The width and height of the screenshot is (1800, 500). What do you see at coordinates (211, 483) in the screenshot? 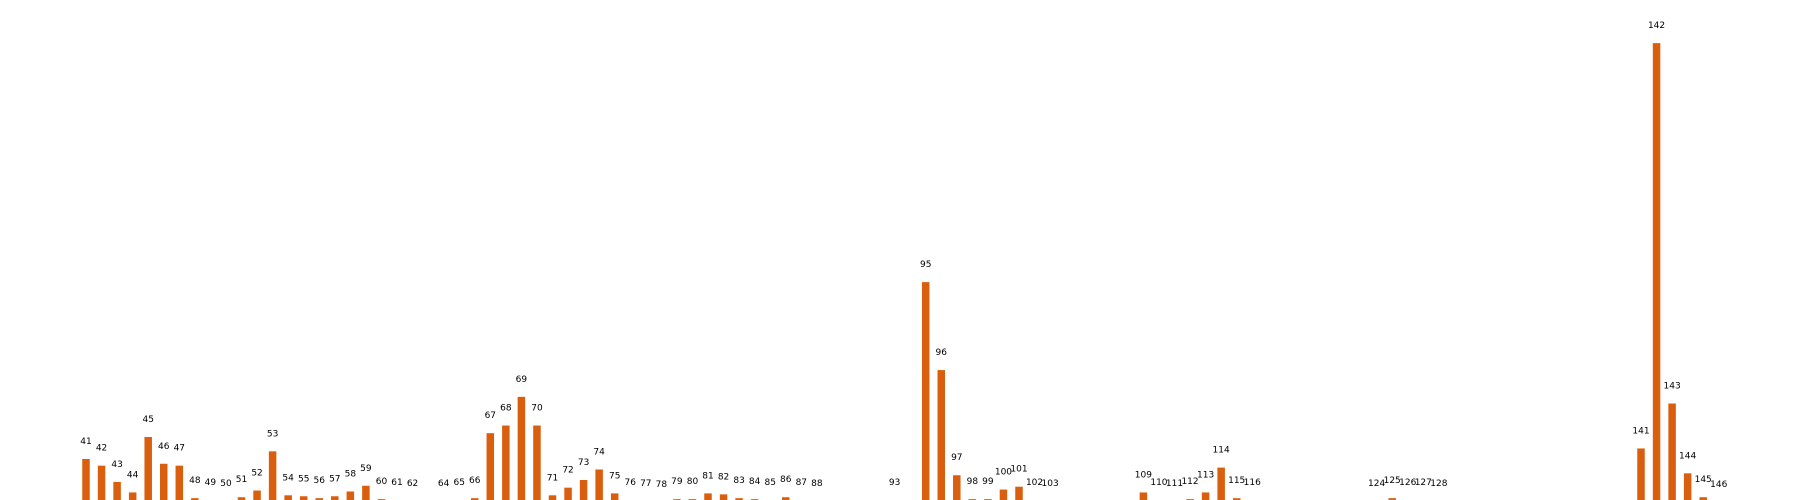
I see `bar-label-49: 49` at bounding box center [211, 483].